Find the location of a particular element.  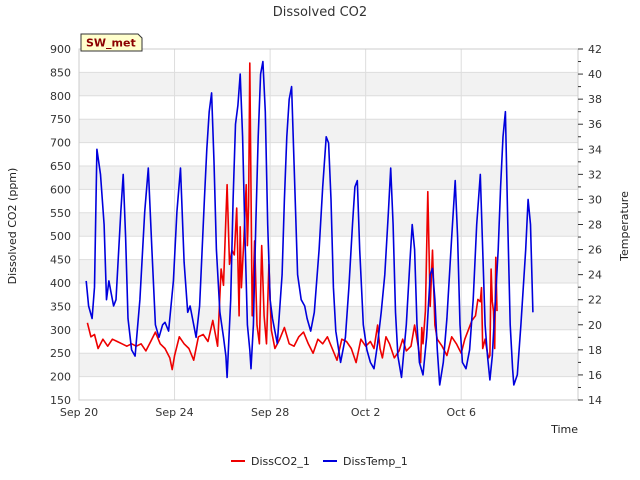

y2-tick-label: 38 is located at coordinates (595, 99).